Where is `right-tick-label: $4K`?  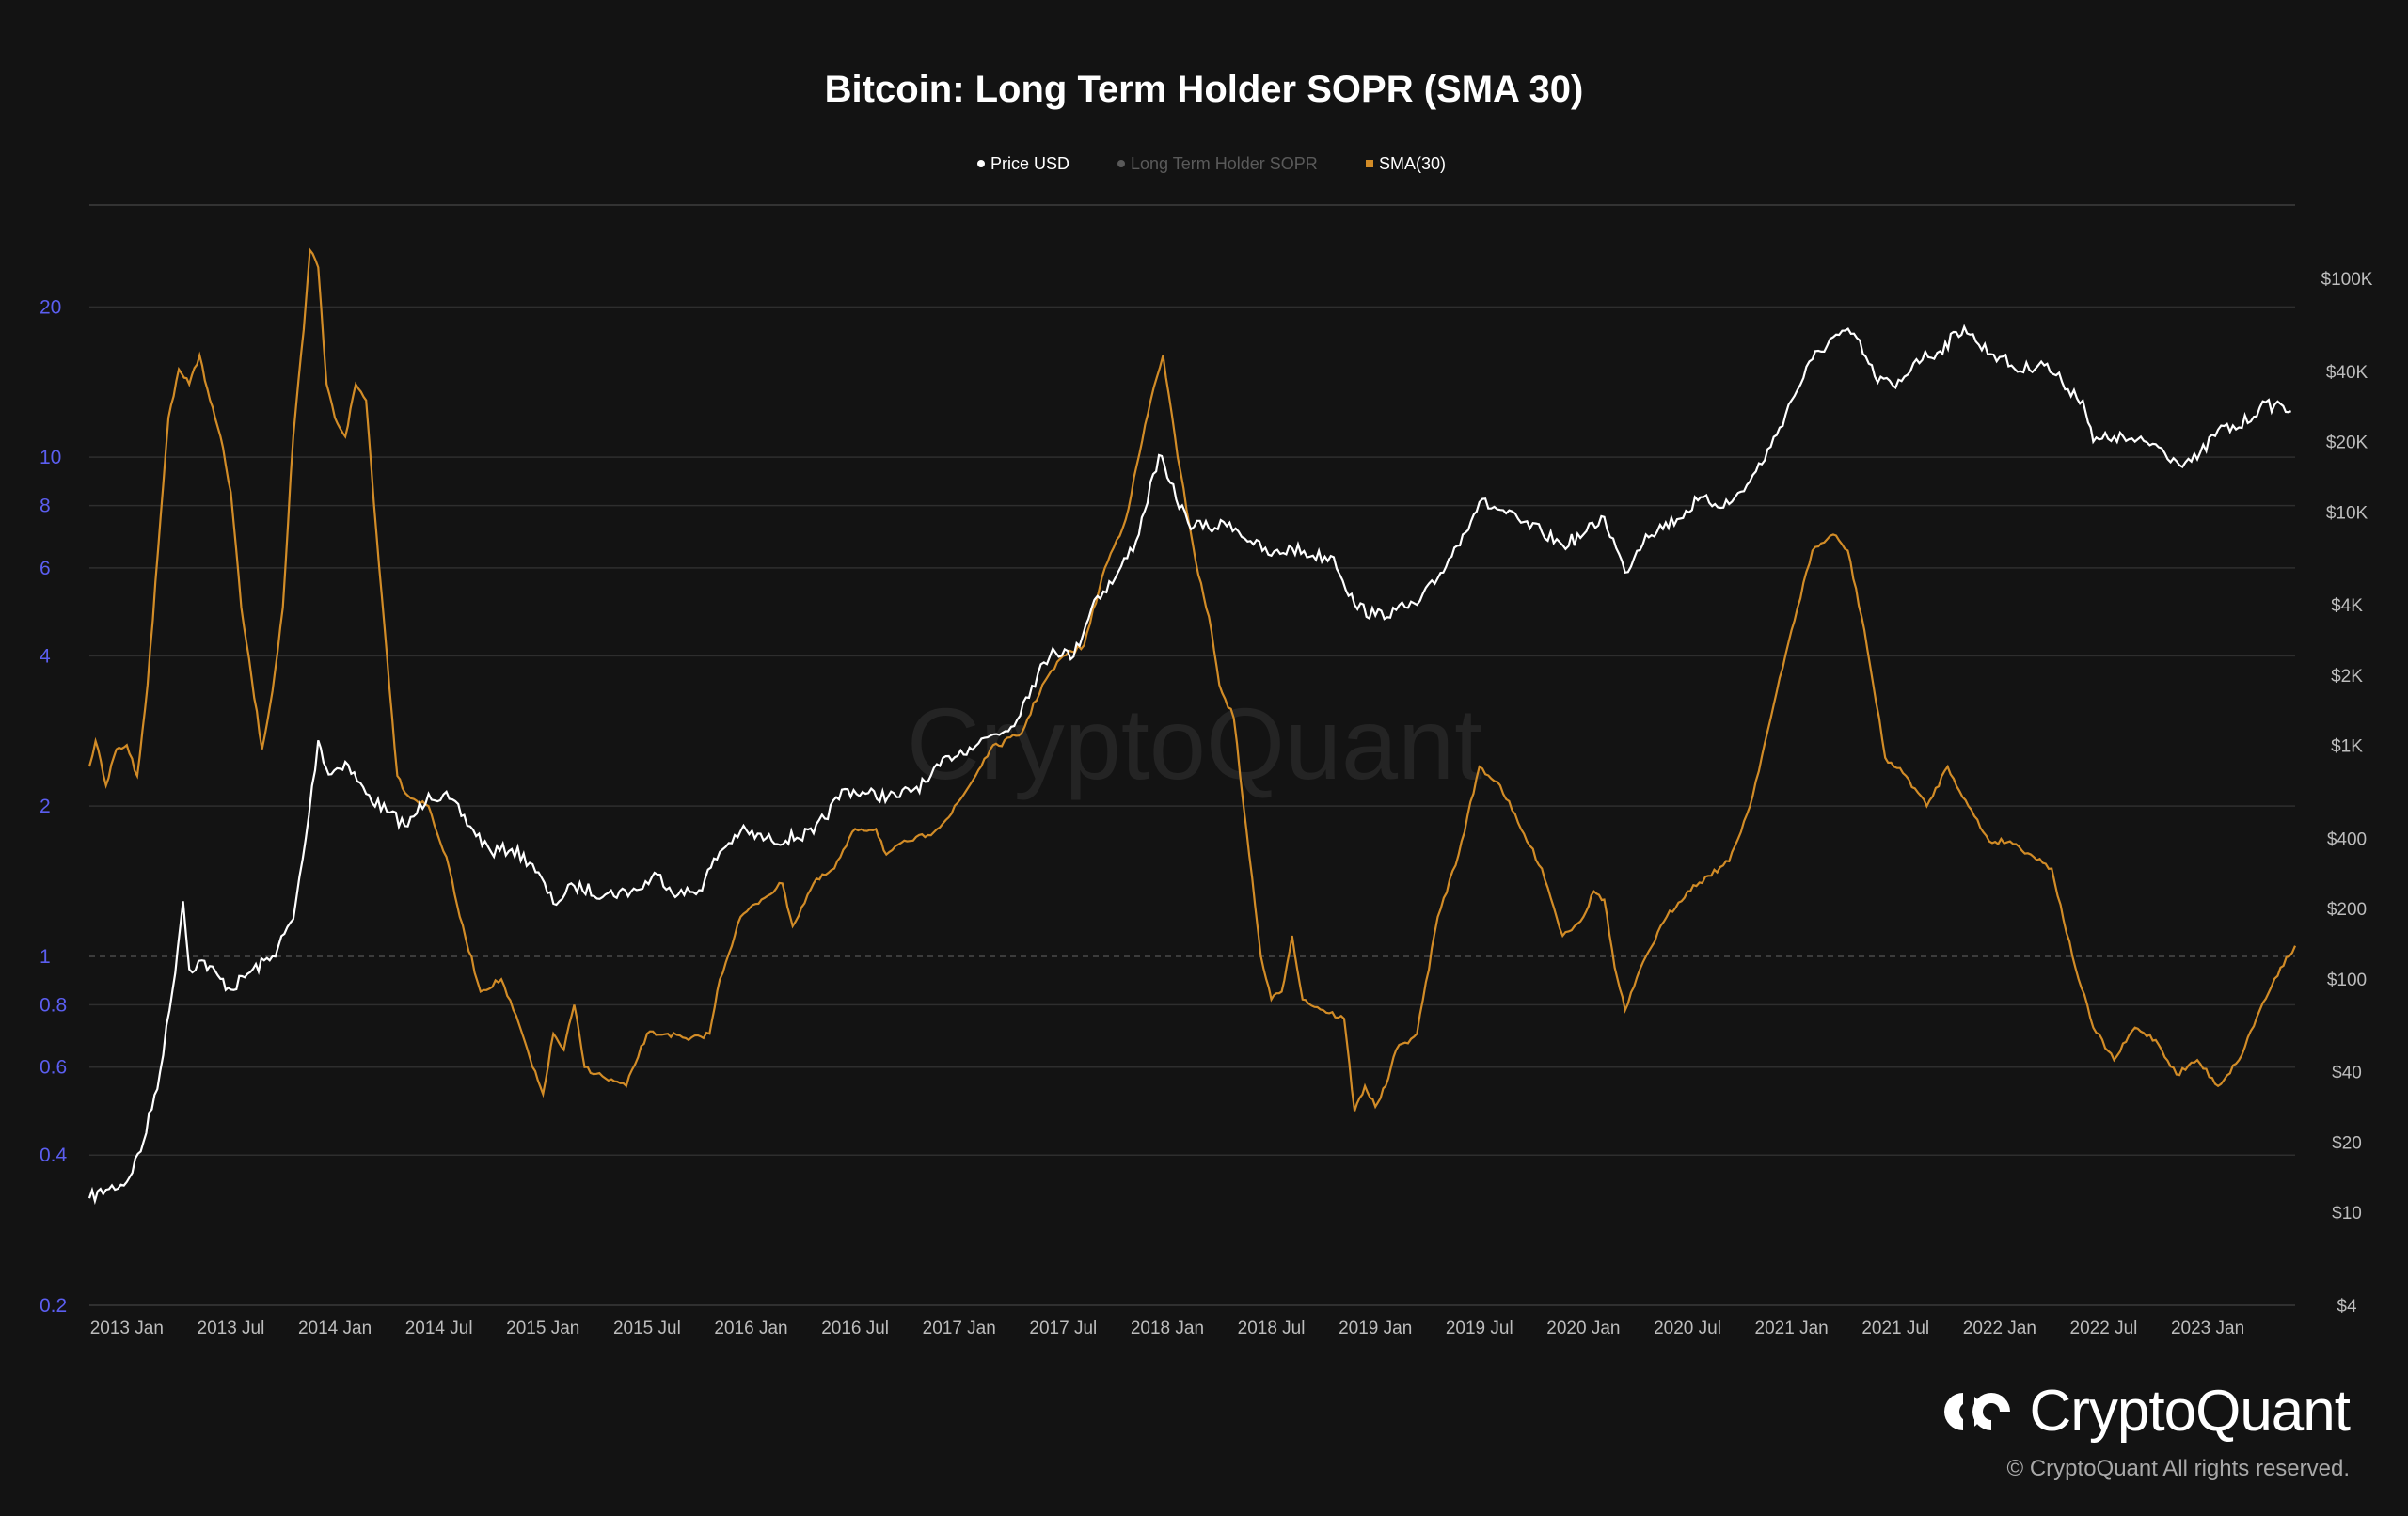
right-tick-label: $4K is located at coordinates (2347, 606).